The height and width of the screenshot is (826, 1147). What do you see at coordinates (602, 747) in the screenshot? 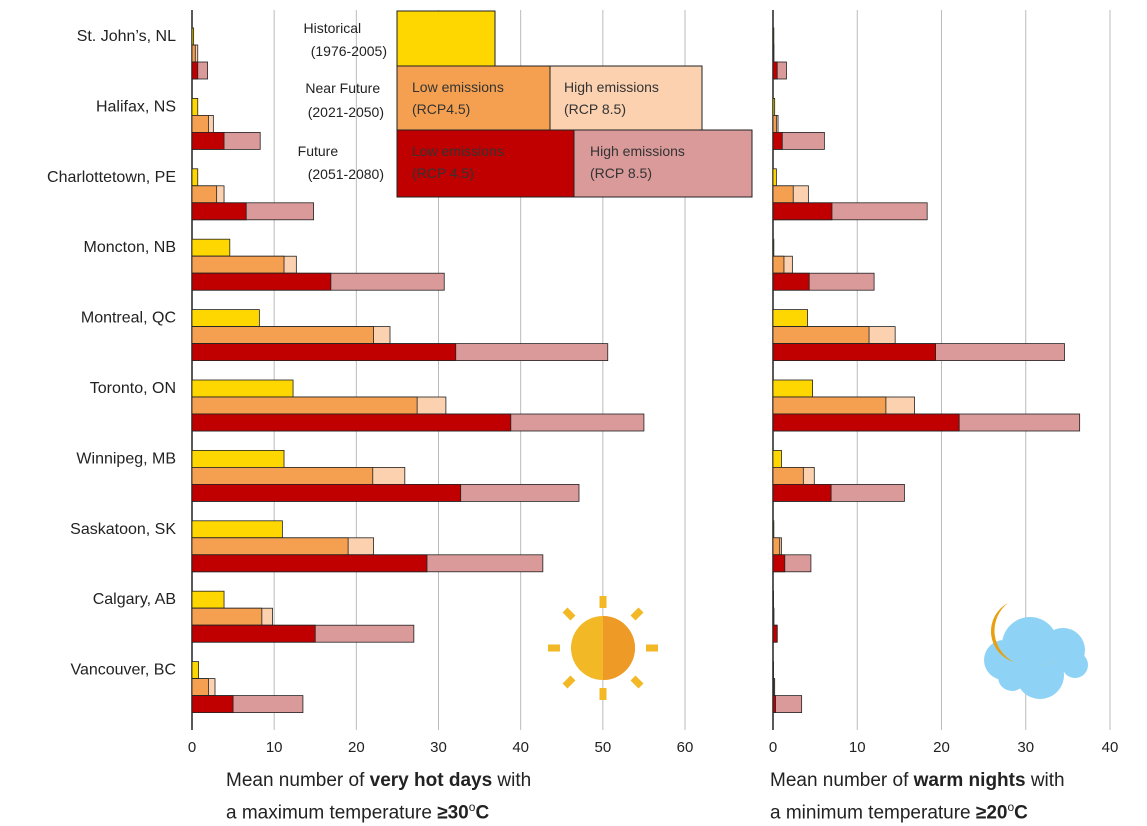
I see `hot-days-tick-label: 50` at bounding box center [602, 747].